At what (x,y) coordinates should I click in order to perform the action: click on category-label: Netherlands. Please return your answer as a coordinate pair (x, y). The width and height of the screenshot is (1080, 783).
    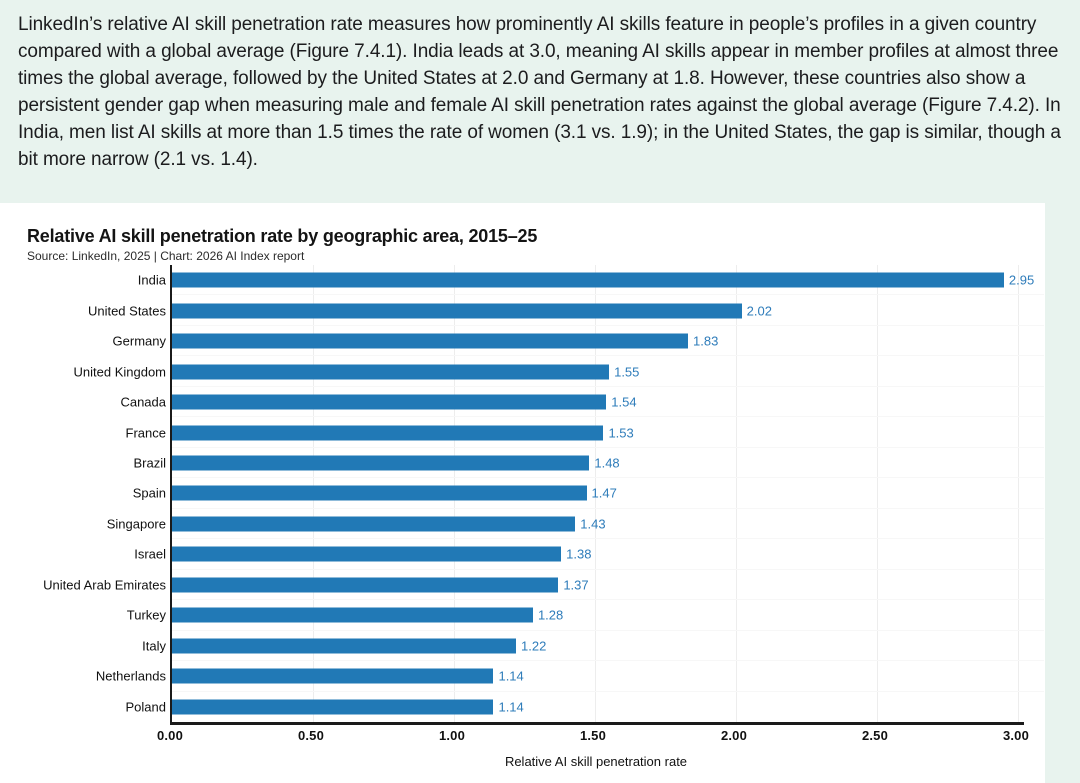
    Looking at the image, I should click on (130, 676).